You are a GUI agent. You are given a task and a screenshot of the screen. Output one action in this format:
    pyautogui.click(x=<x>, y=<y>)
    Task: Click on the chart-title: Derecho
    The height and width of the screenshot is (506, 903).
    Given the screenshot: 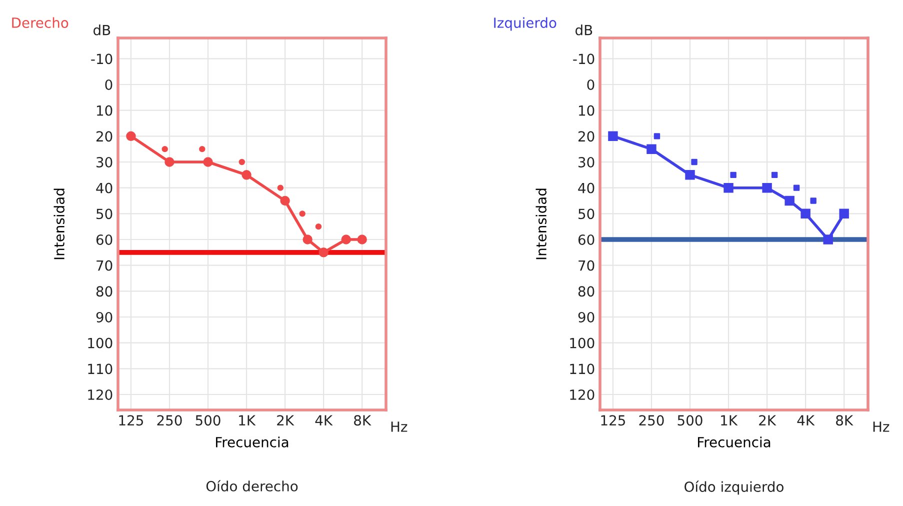 What is the action you would take?
    pyautogui.click(x=40, y=22)
    